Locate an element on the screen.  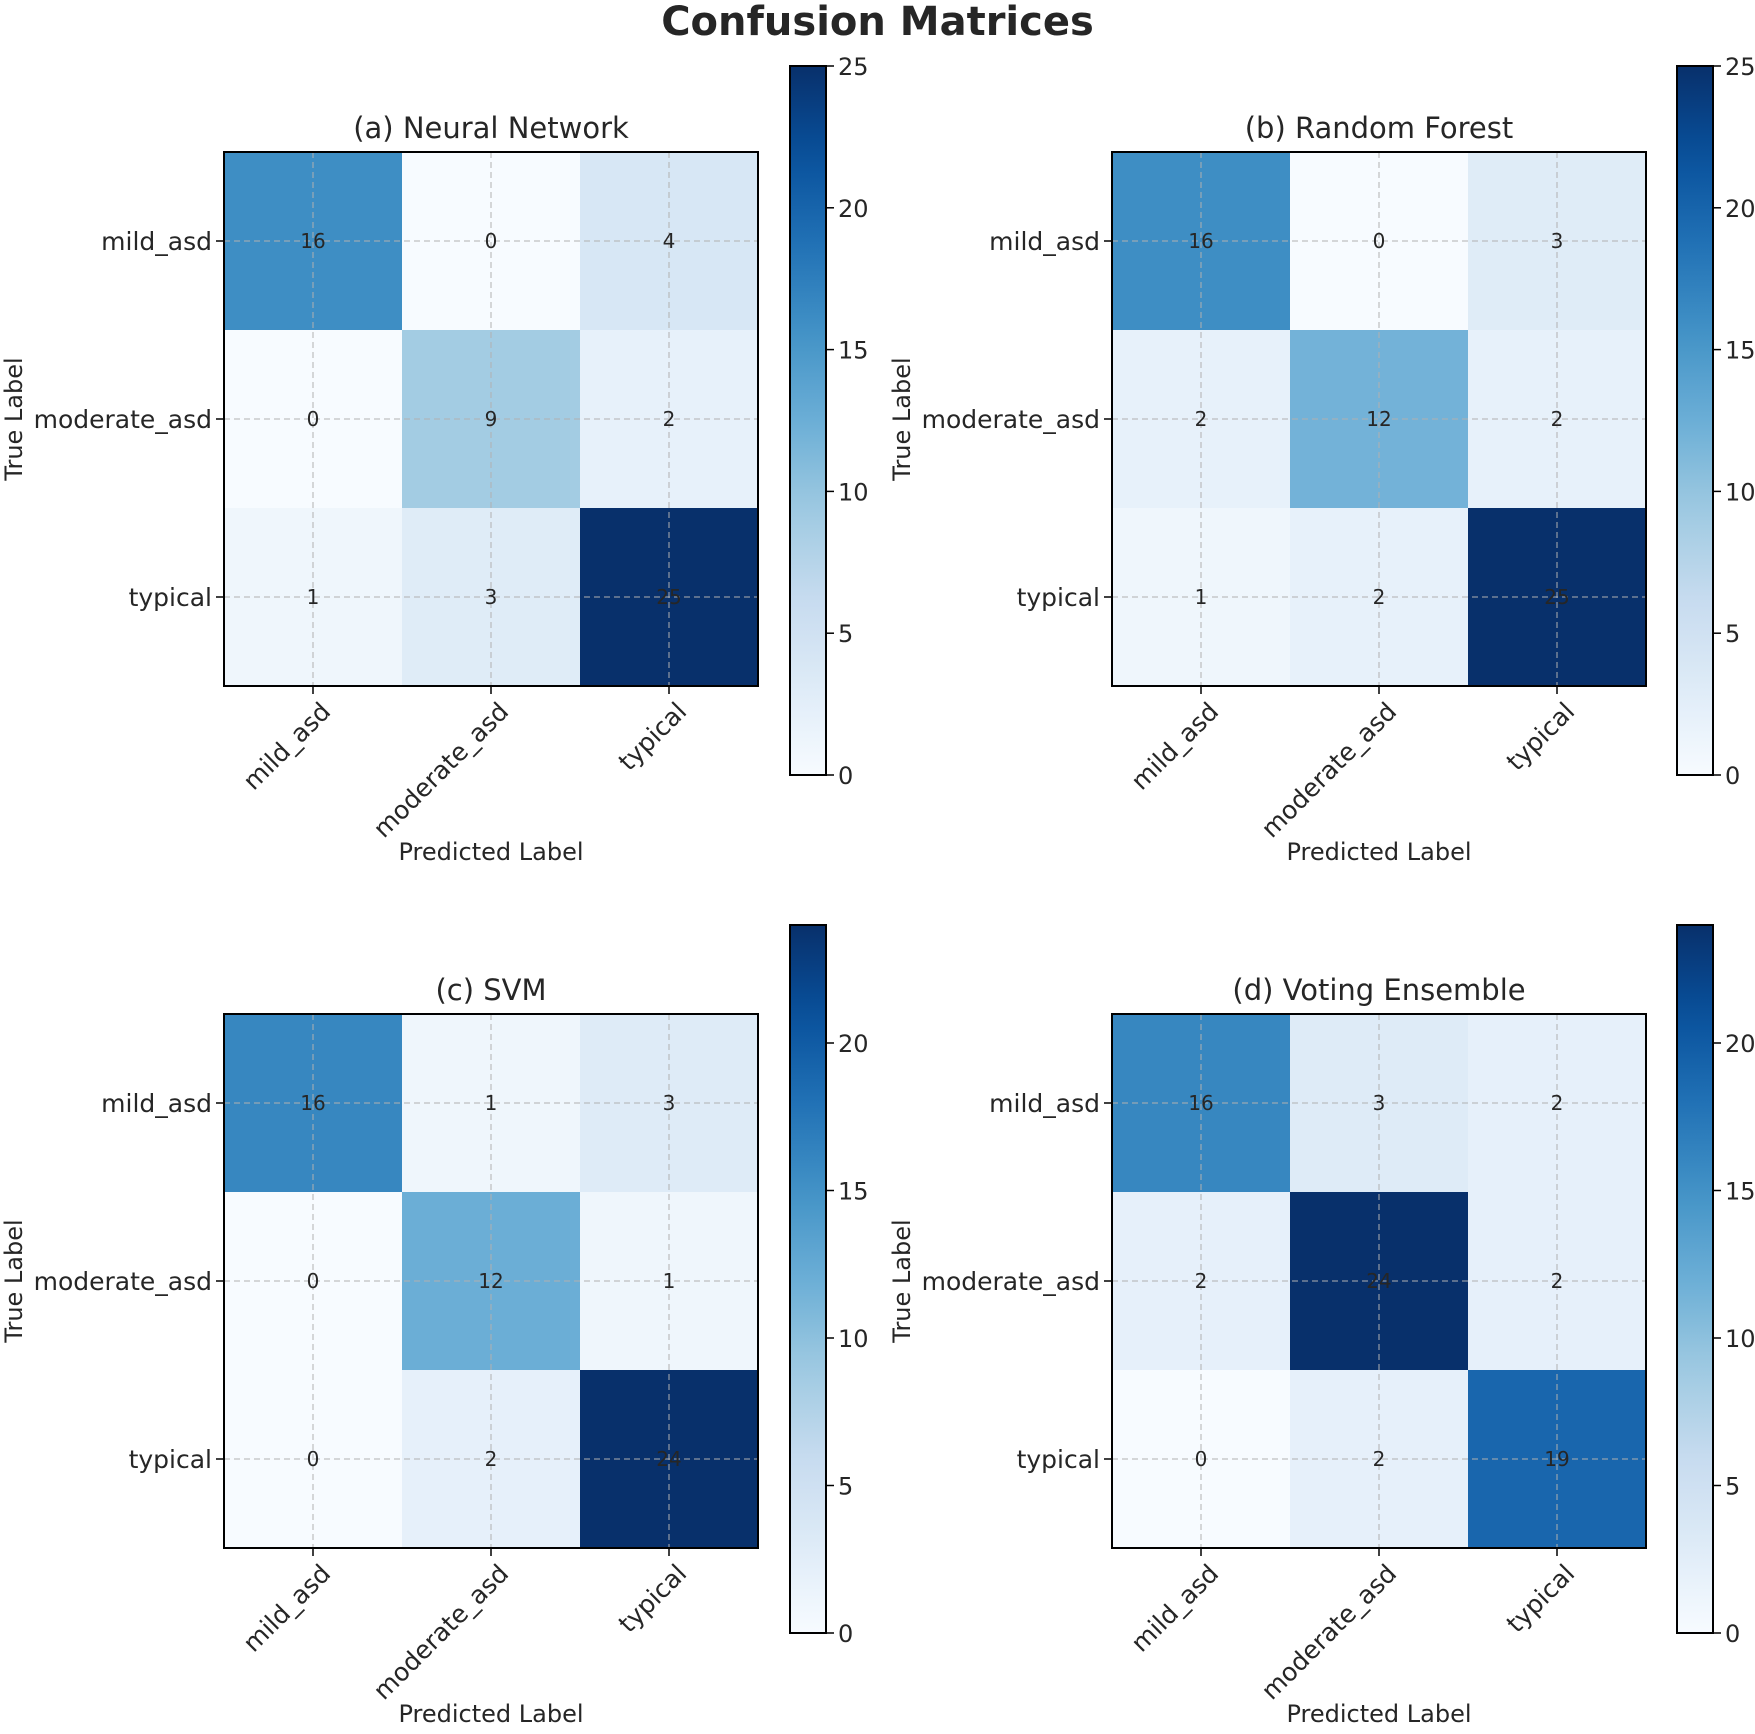
cell-value-label: 19 is located at coordinates (1556, 1459).